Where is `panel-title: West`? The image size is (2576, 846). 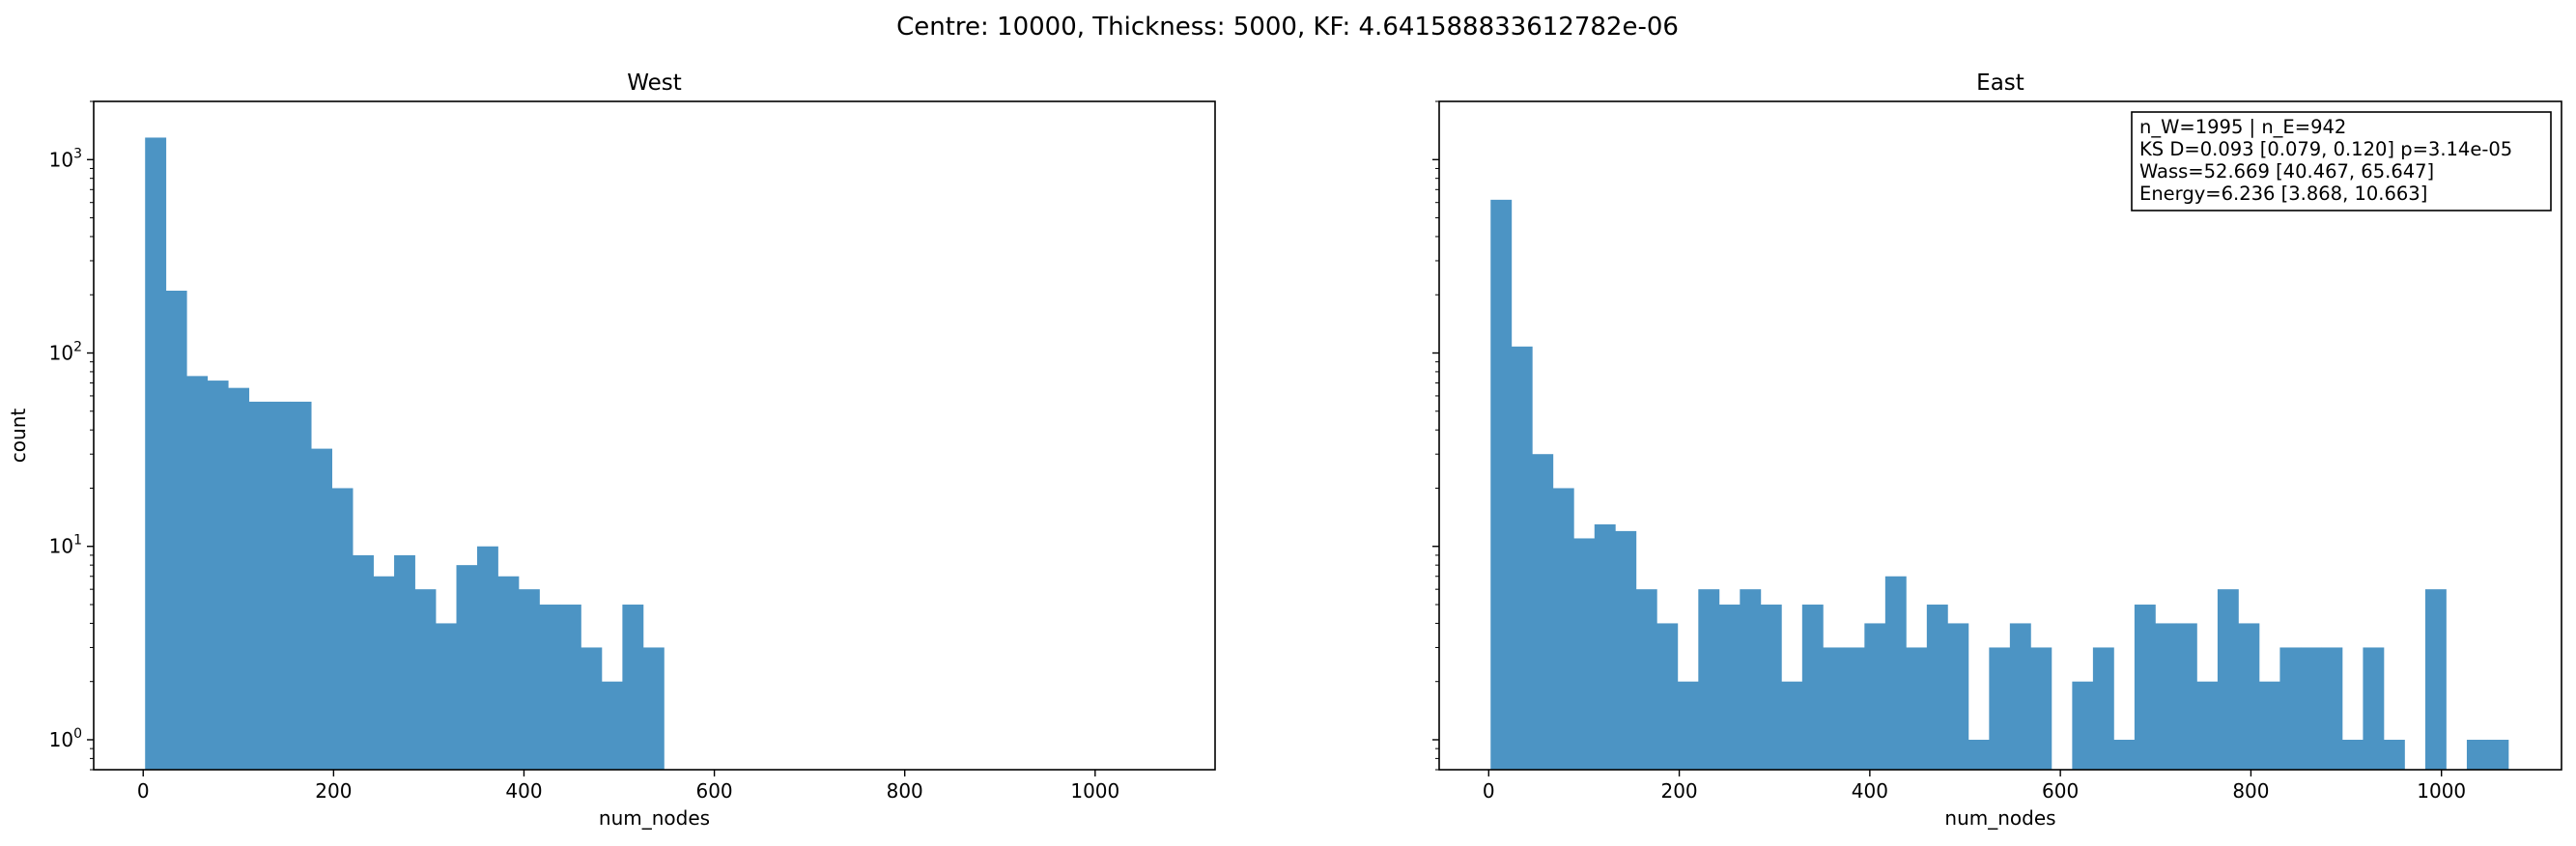
panel-title: West is located at coordinates (654, 83).